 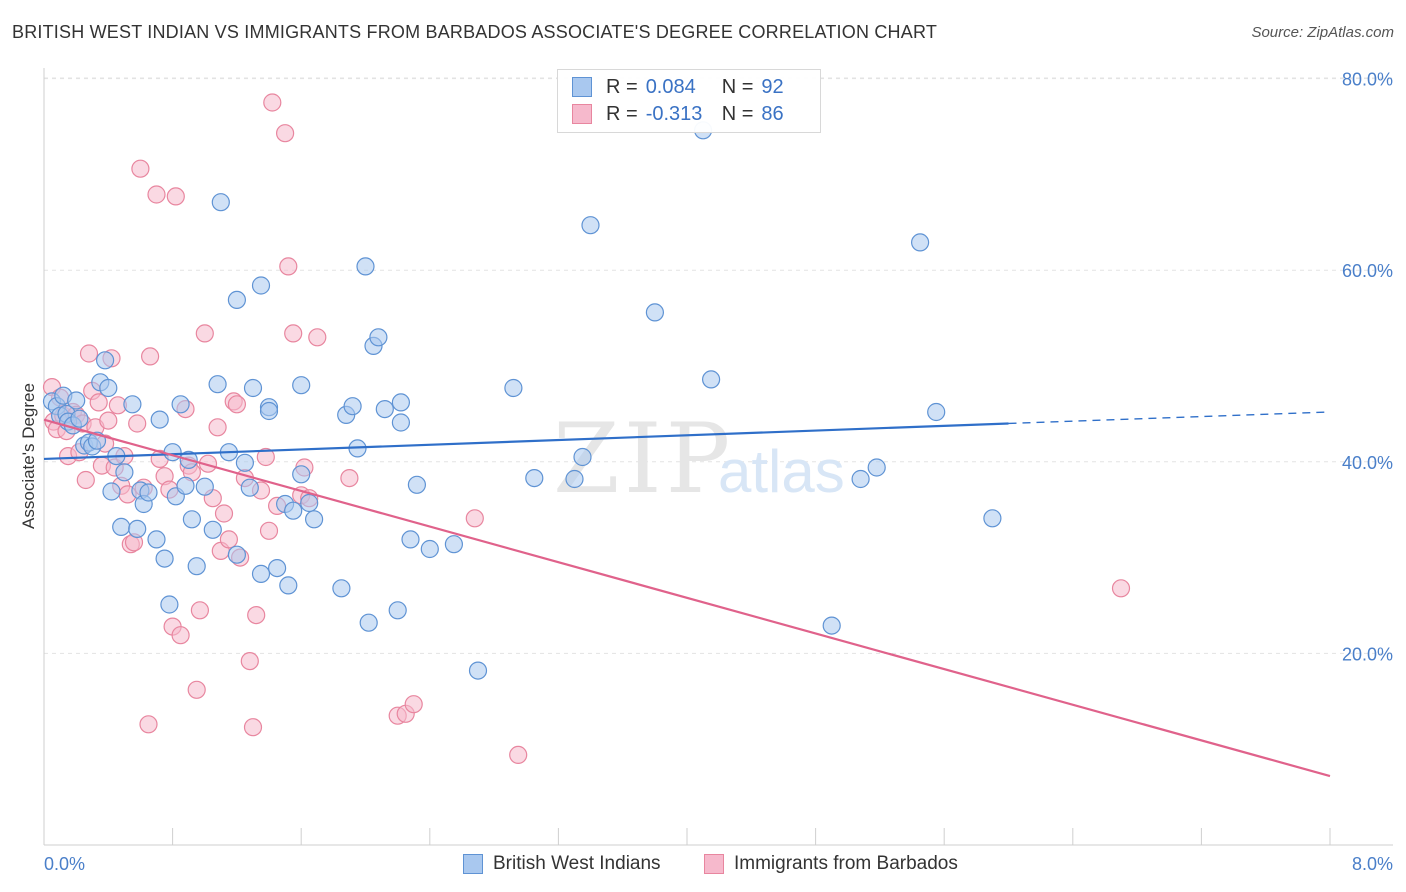 What do you see at coordinates (577, 863) in the screenshot?
I see `series-label-blue: British West Indians` at bounding box center [577, 863].